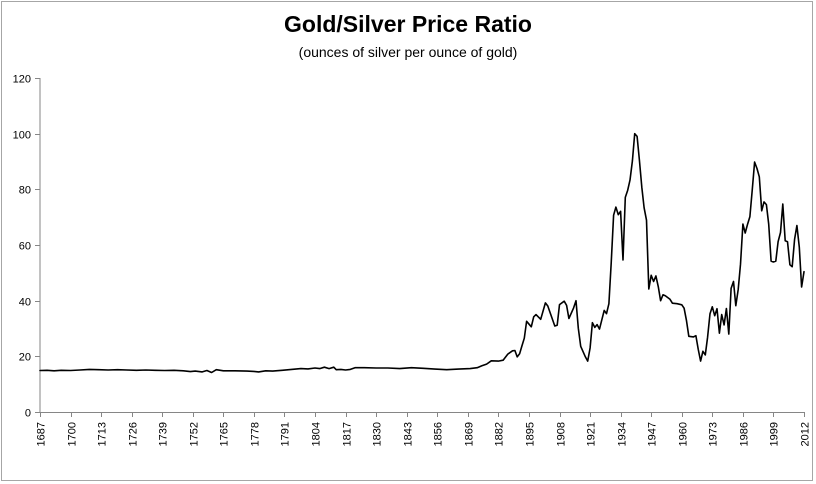 This screenshot has width=816, height=484. I want to click on x-tick-label: 1713, so click(103, 434).